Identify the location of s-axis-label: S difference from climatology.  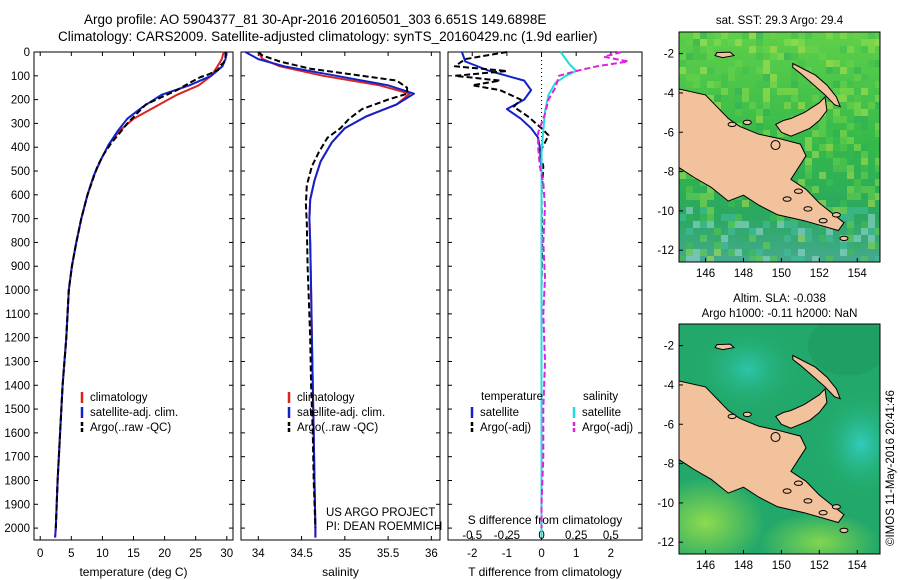
(545, 520).